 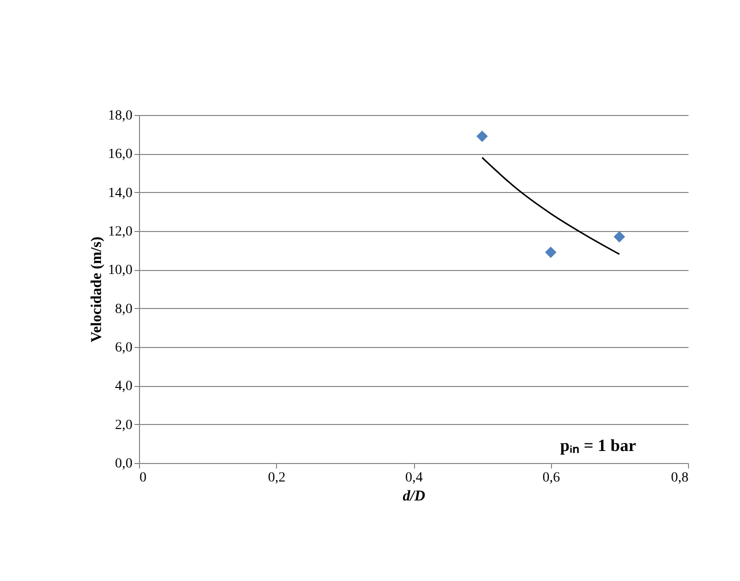 I want to click on y-tick-label: 2,0, so click(x=123, y=425).